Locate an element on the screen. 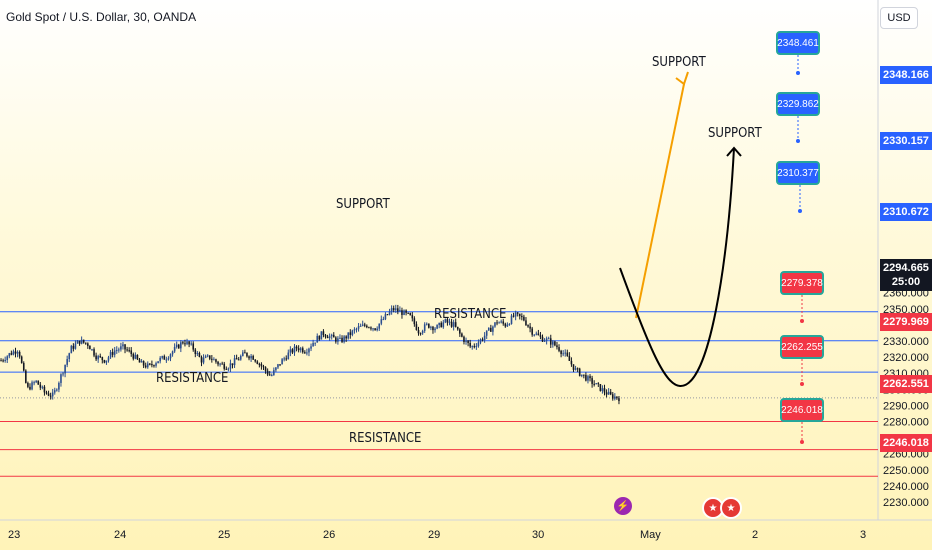  resistance-annotation-2: RESISTANCE is located at coordinates (192, 378).